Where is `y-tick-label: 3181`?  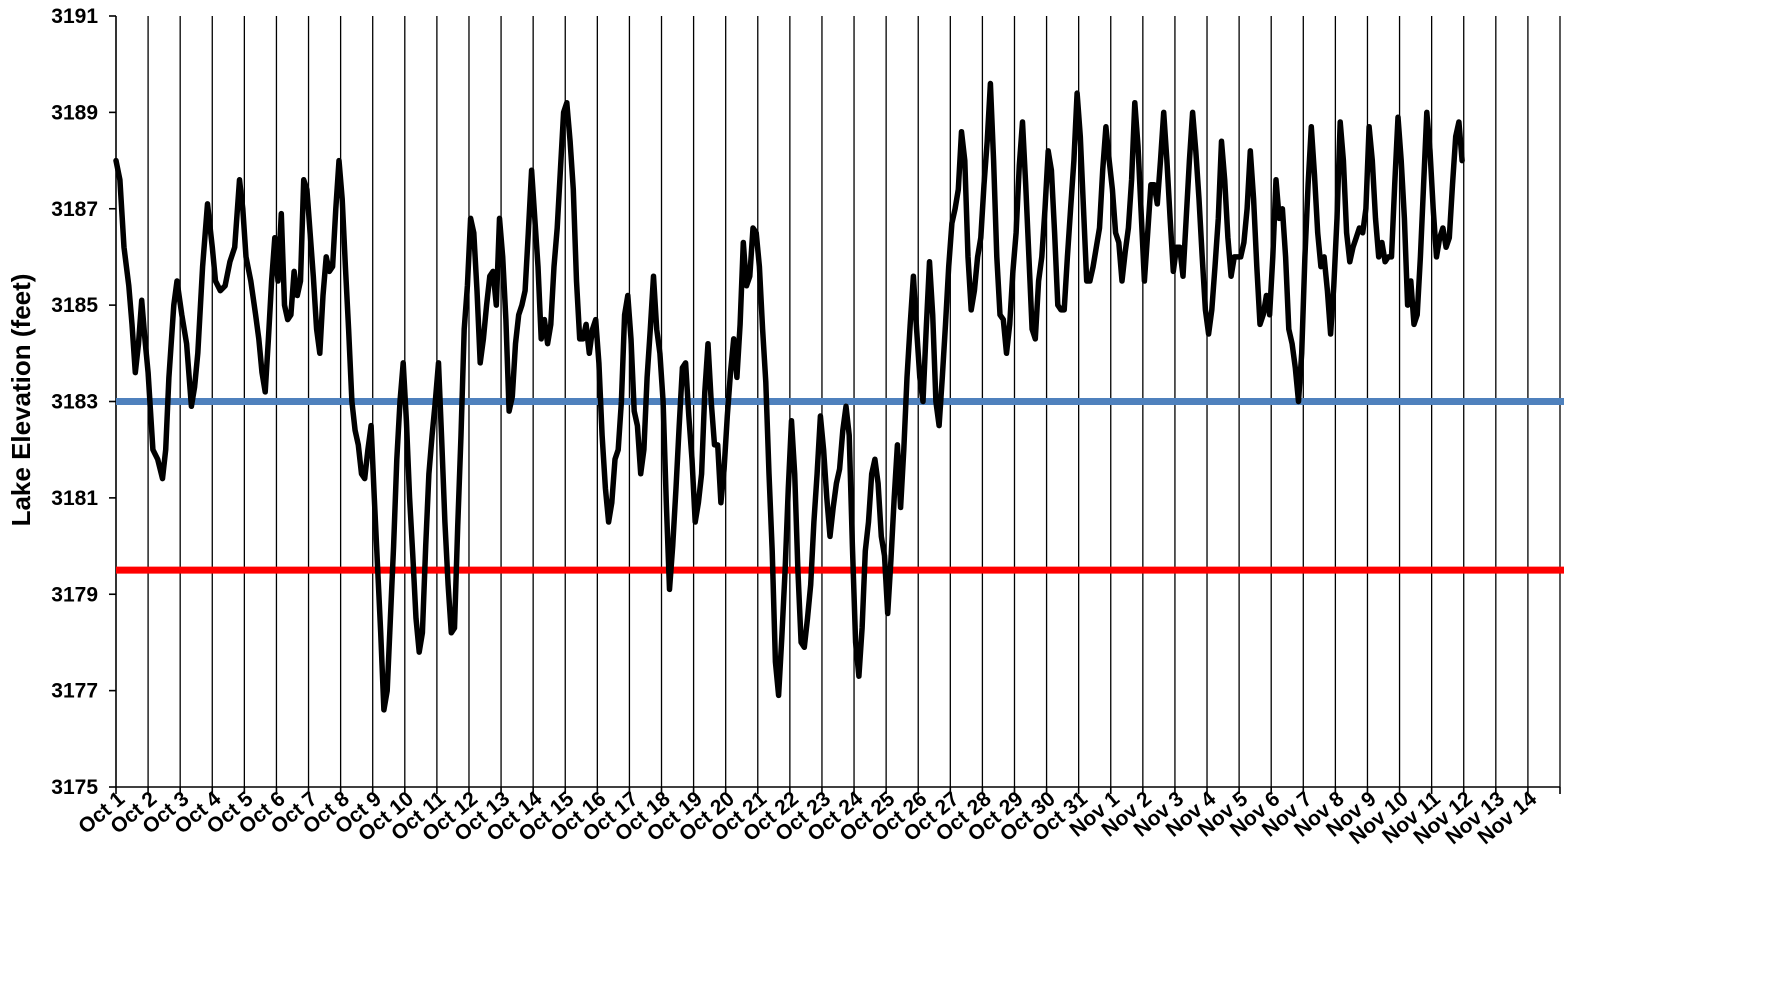
y-tick-label: 3181 is located at coordinates (74, 498).